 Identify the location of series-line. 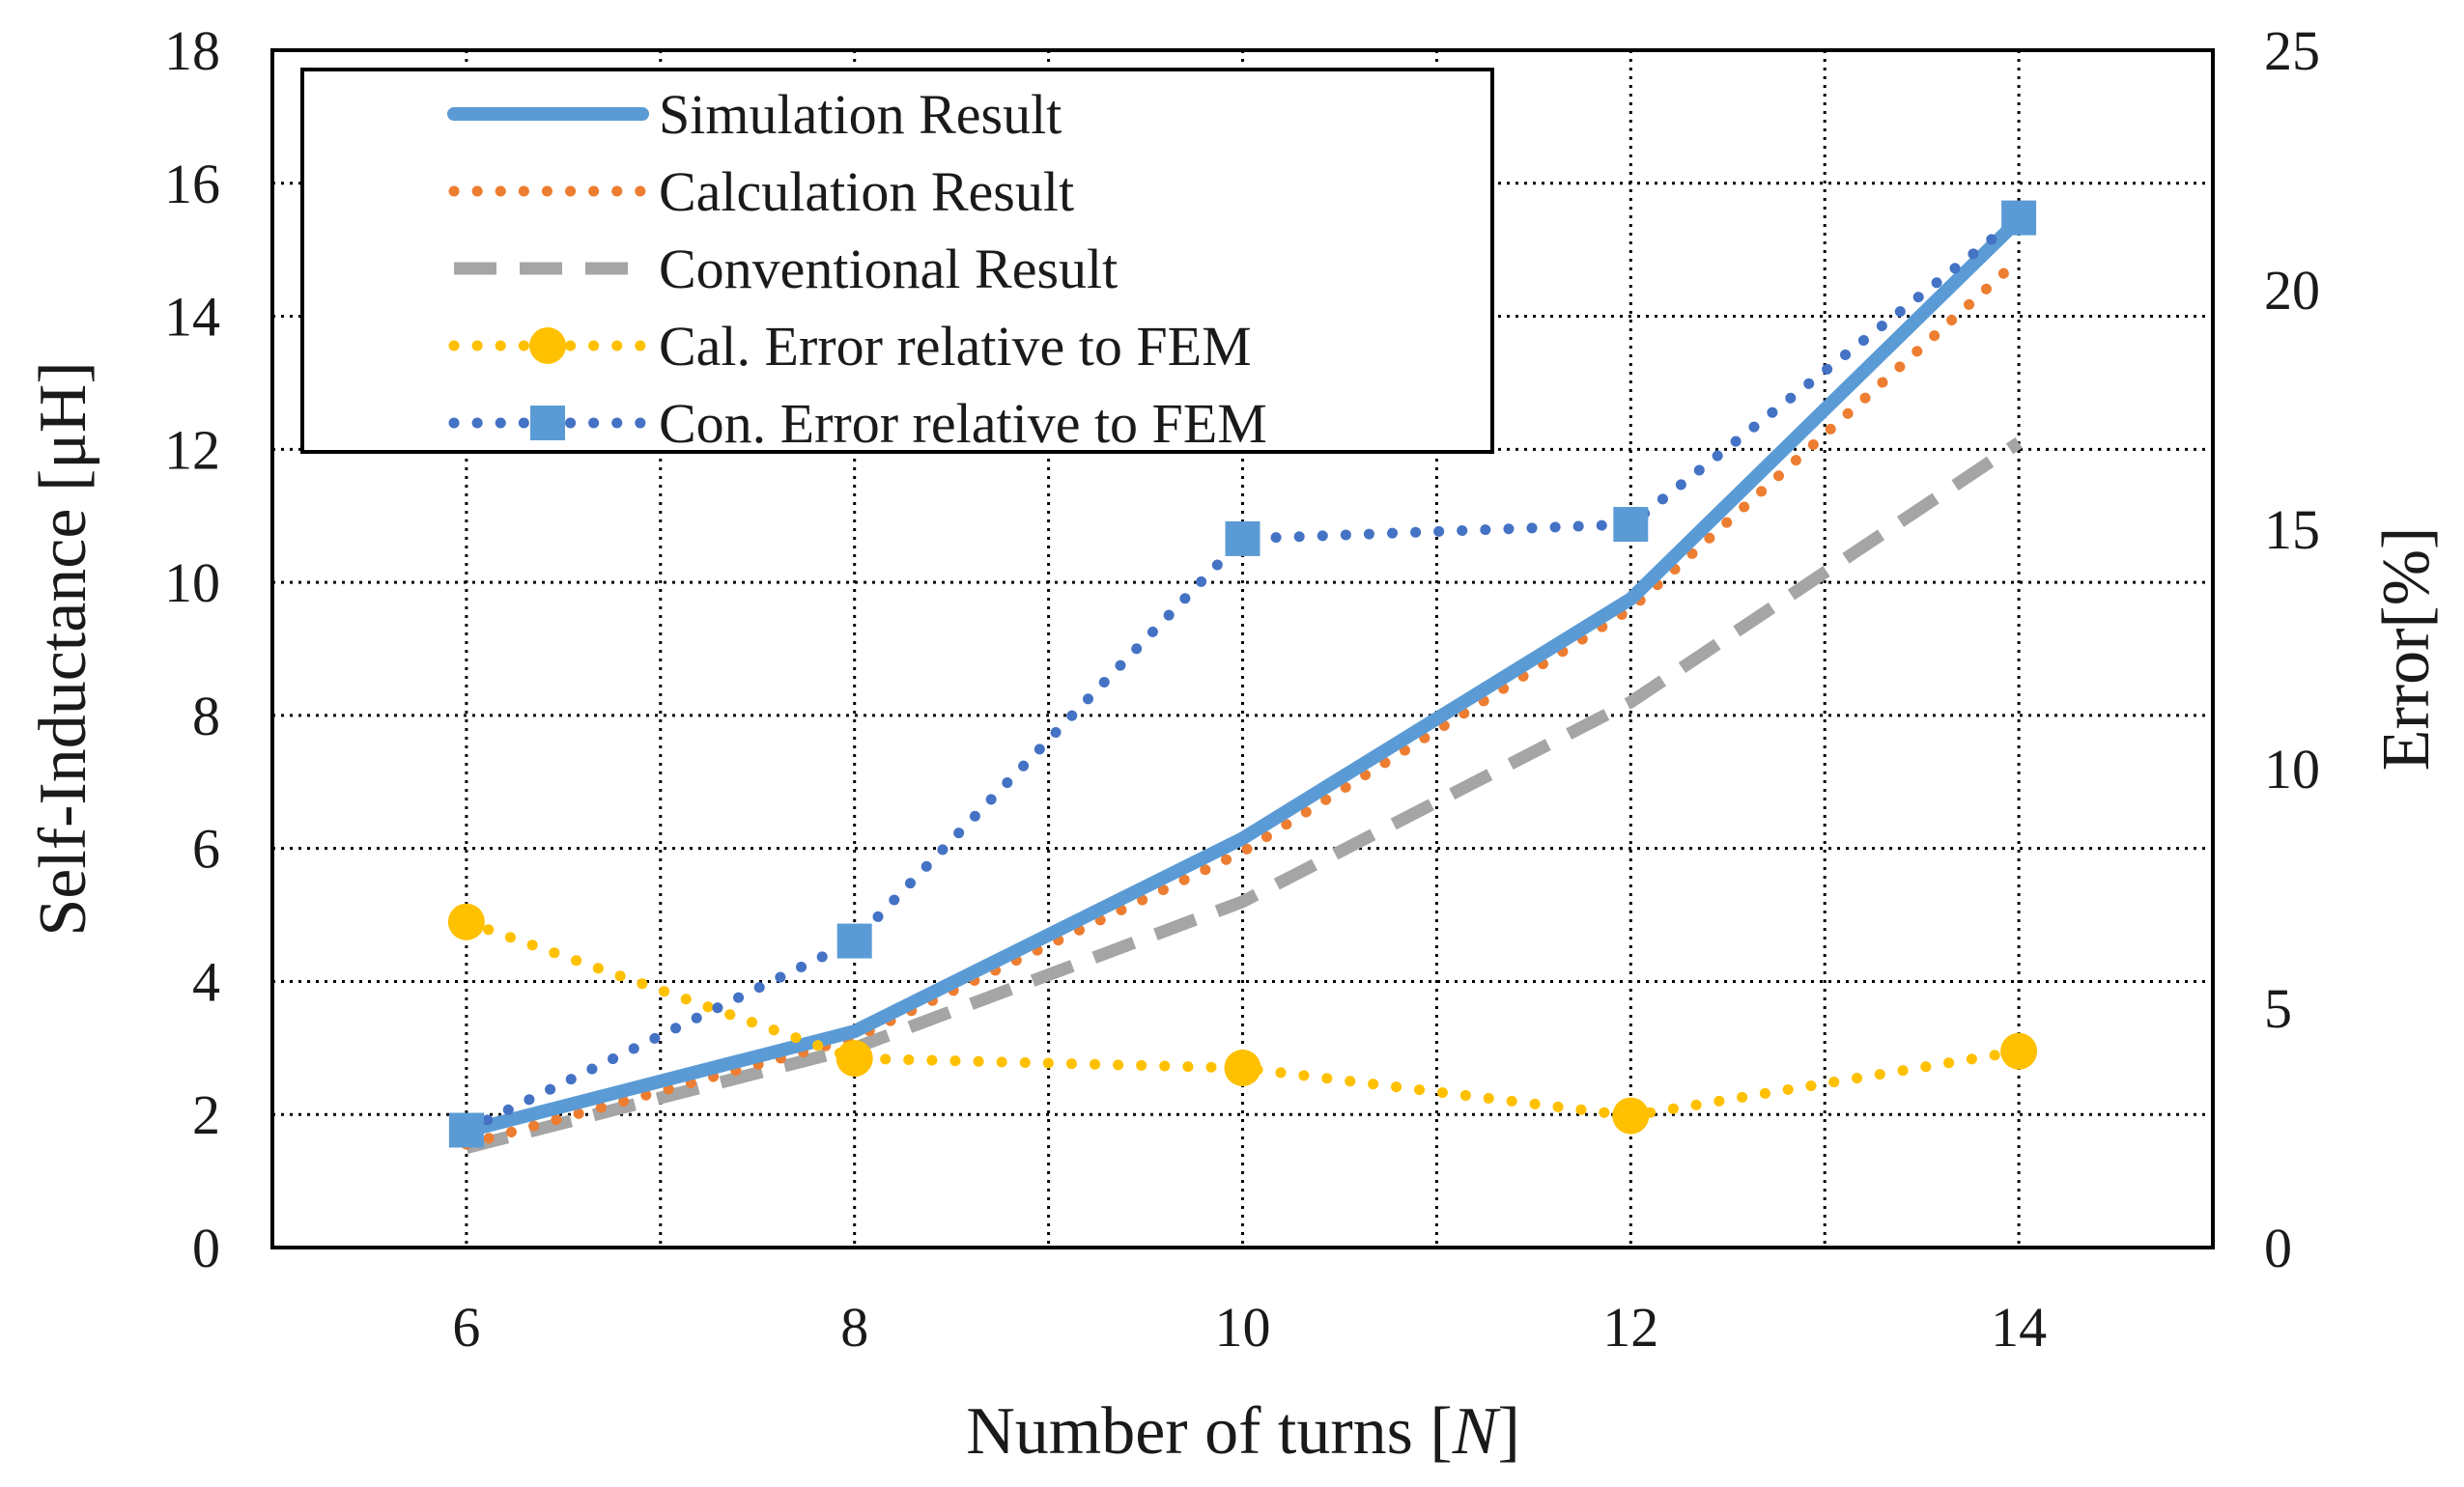
(1243, 1019).